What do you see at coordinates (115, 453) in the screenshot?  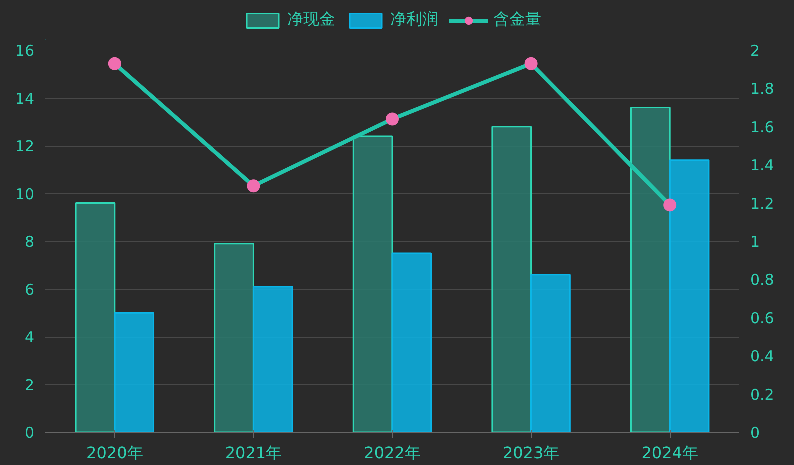 I see `x-tick-label: 2020年` at bounding box center [115, 453].